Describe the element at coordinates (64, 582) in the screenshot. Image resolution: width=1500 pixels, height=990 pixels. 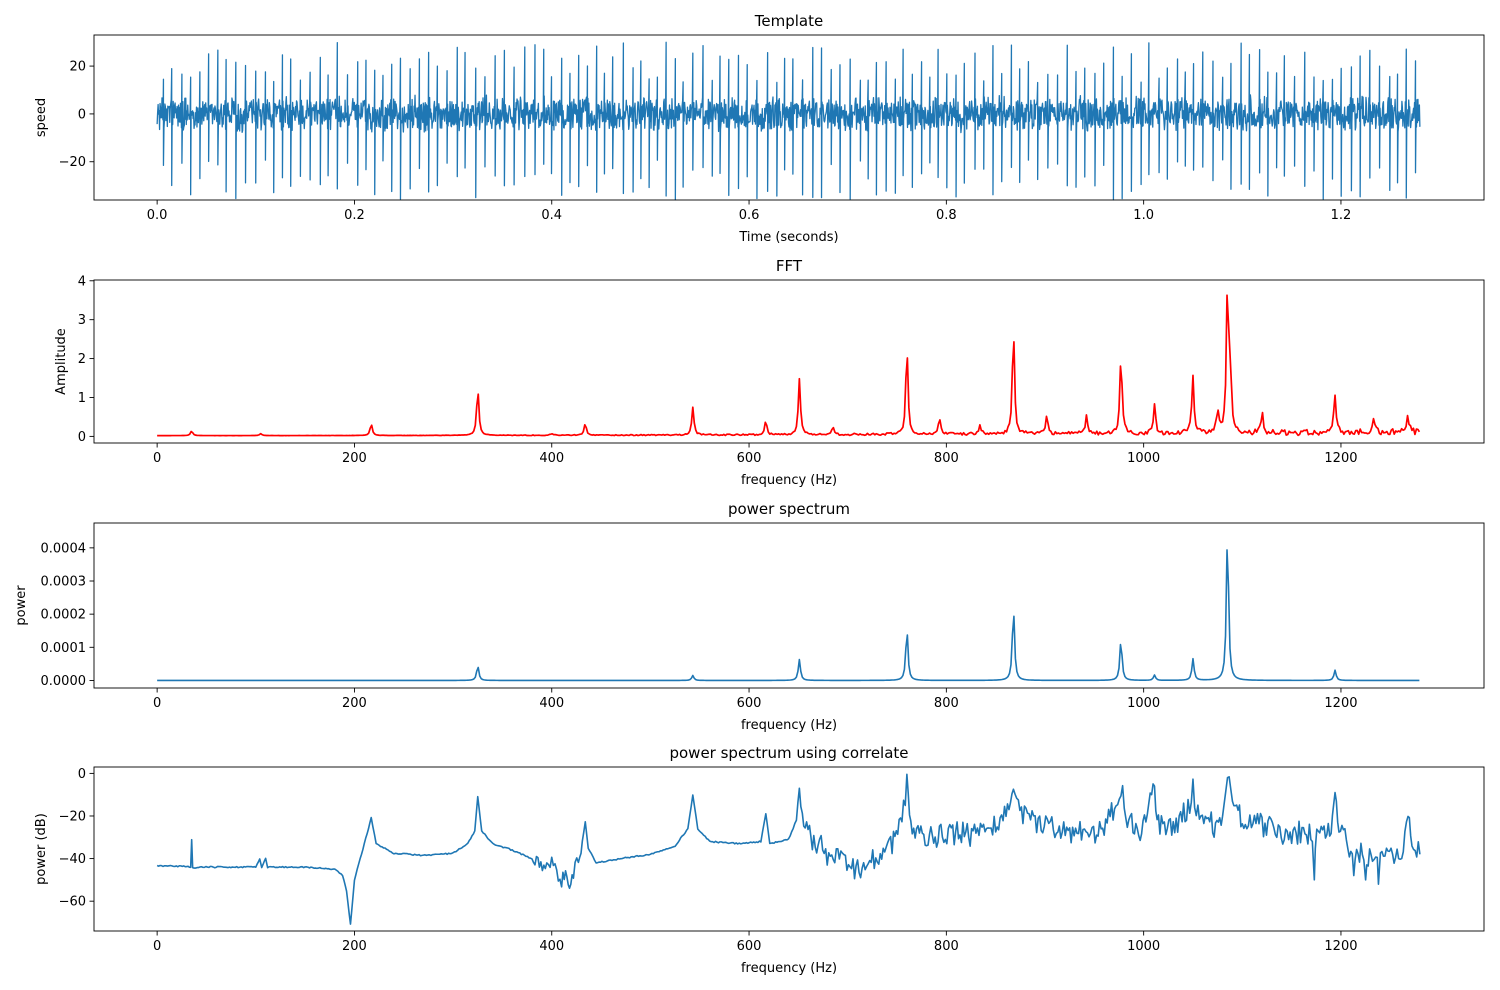
I see `y-tick-label: 0.0003` at that location.